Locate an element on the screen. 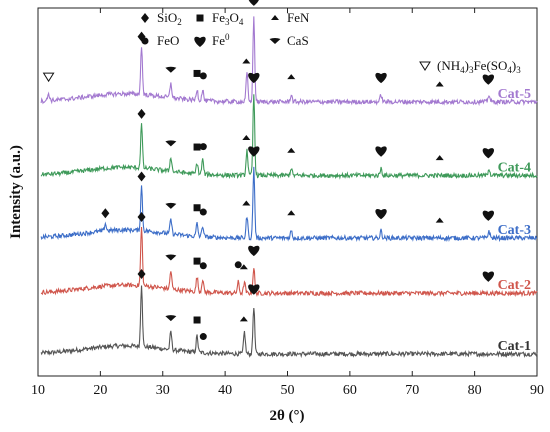 The width and height of the screenshot is (550, 432). legend-label: Fe0 is located at coordinates (221, 40).